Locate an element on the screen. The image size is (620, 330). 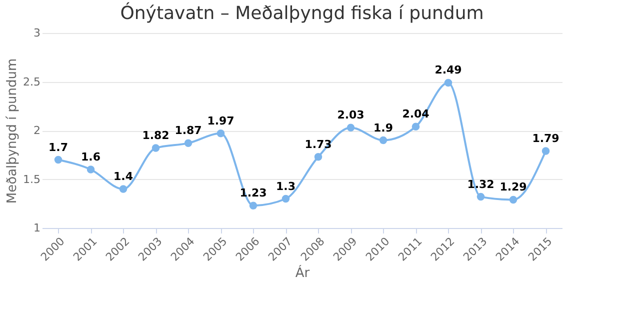
y-tick-label: 1 is located at coordinates (37, 228).